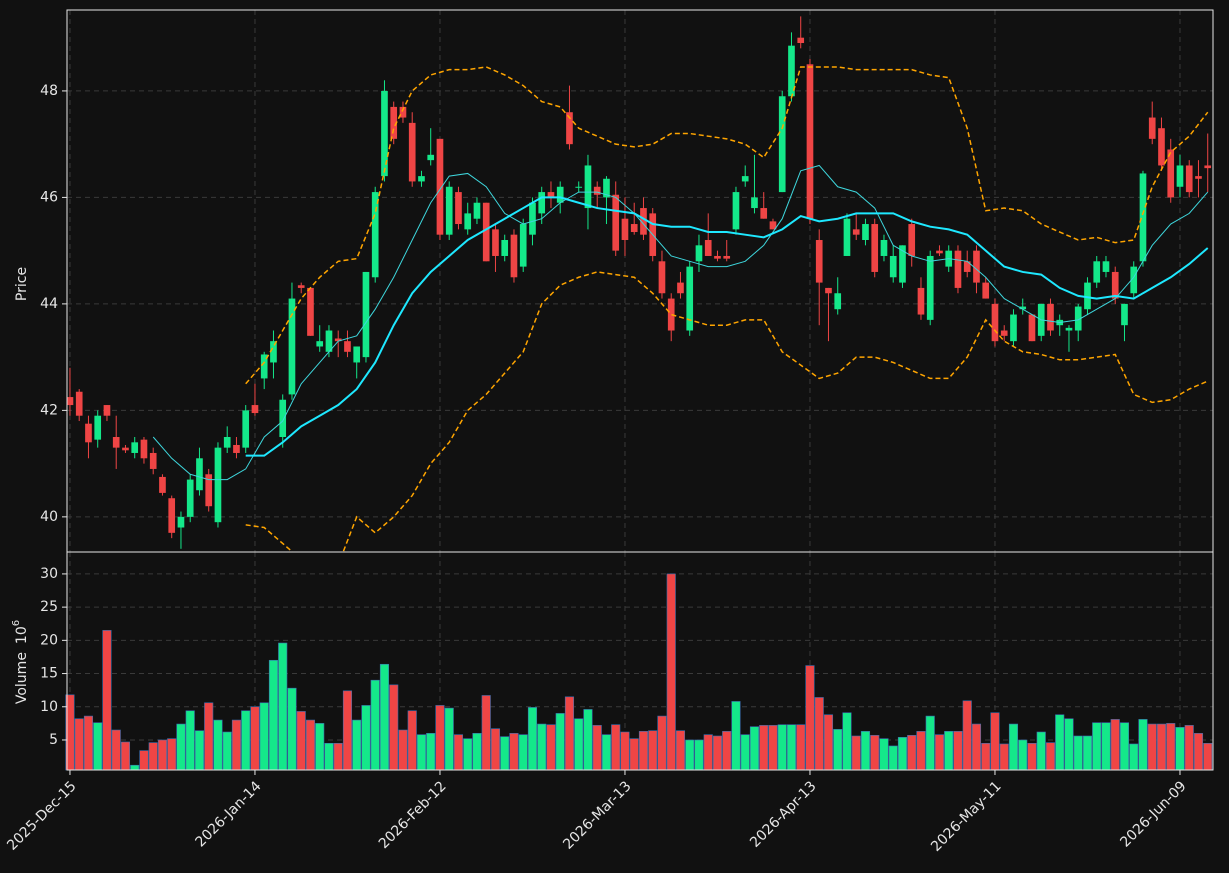 The width and height of the screenshot is (1229, 873). Describe the element at coordinates (49, 707) in the screenshot. I see `y-tick-label: 10` at that location.